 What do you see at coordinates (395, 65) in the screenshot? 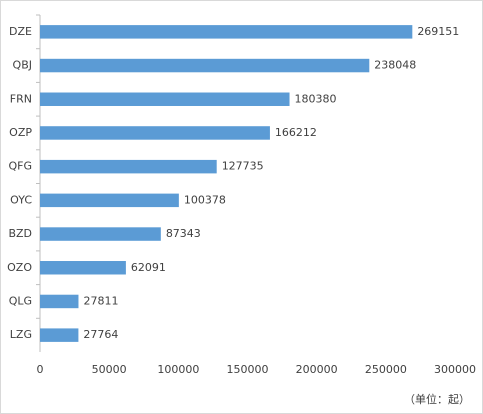
I see `data-label: 238048` at bounding box center [395, 65].